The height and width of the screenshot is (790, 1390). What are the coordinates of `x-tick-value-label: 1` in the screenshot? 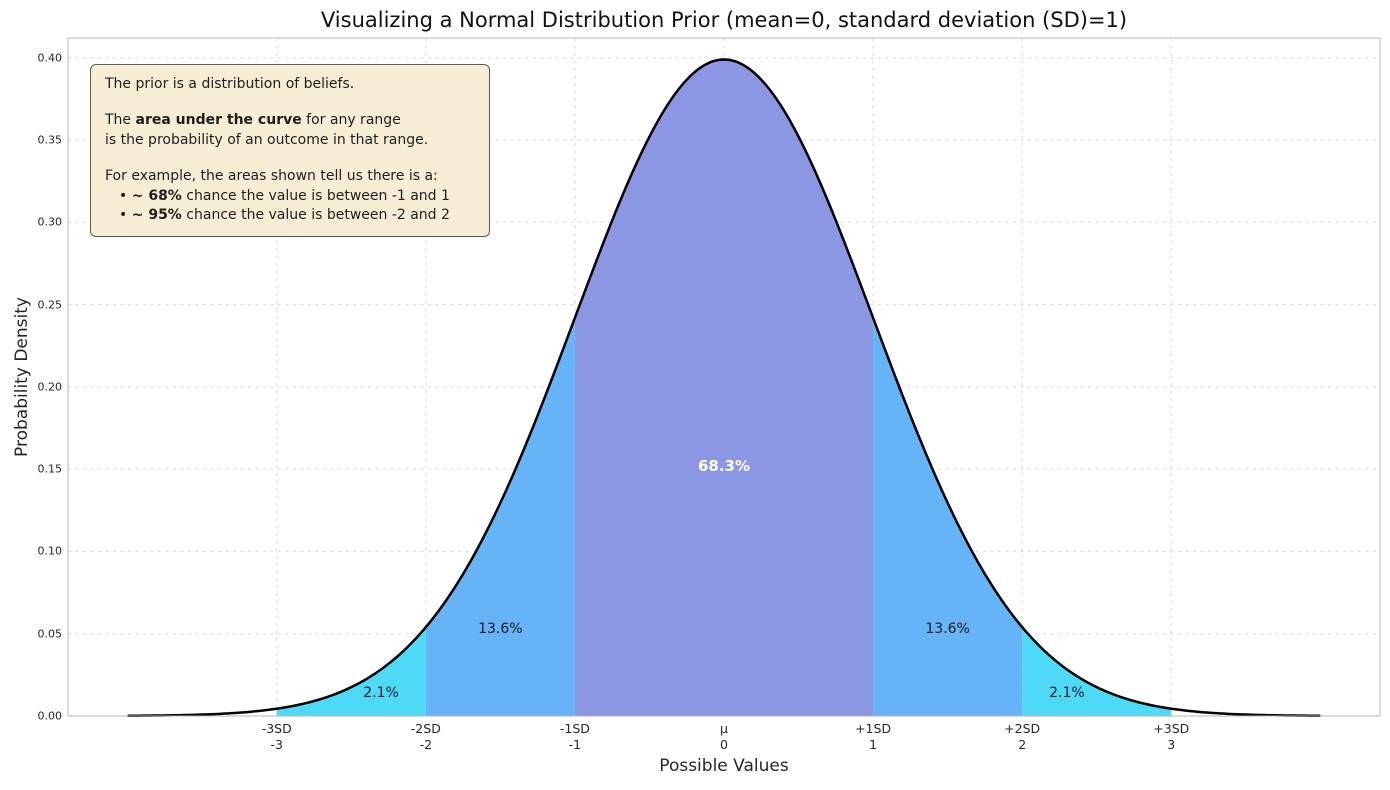 It's located at (873, 744).